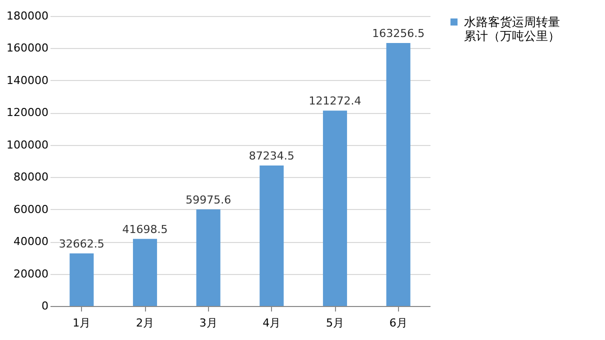 This screenshot has height=340, width=605. I want to click on data-label: 32662.5, so click(81, 243).